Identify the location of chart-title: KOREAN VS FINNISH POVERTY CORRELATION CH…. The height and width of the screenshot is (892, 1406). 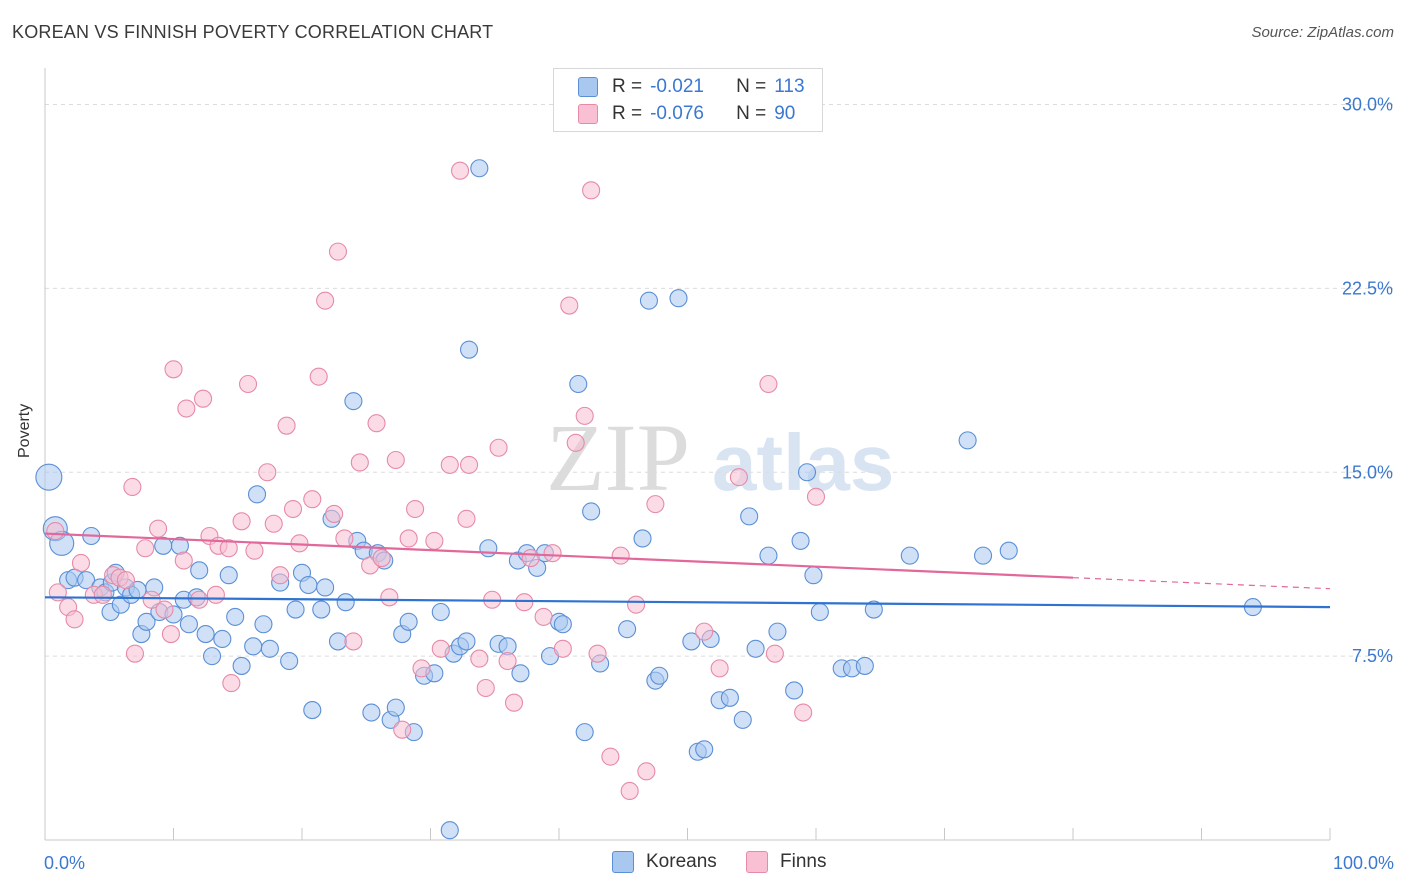
(253, 32).